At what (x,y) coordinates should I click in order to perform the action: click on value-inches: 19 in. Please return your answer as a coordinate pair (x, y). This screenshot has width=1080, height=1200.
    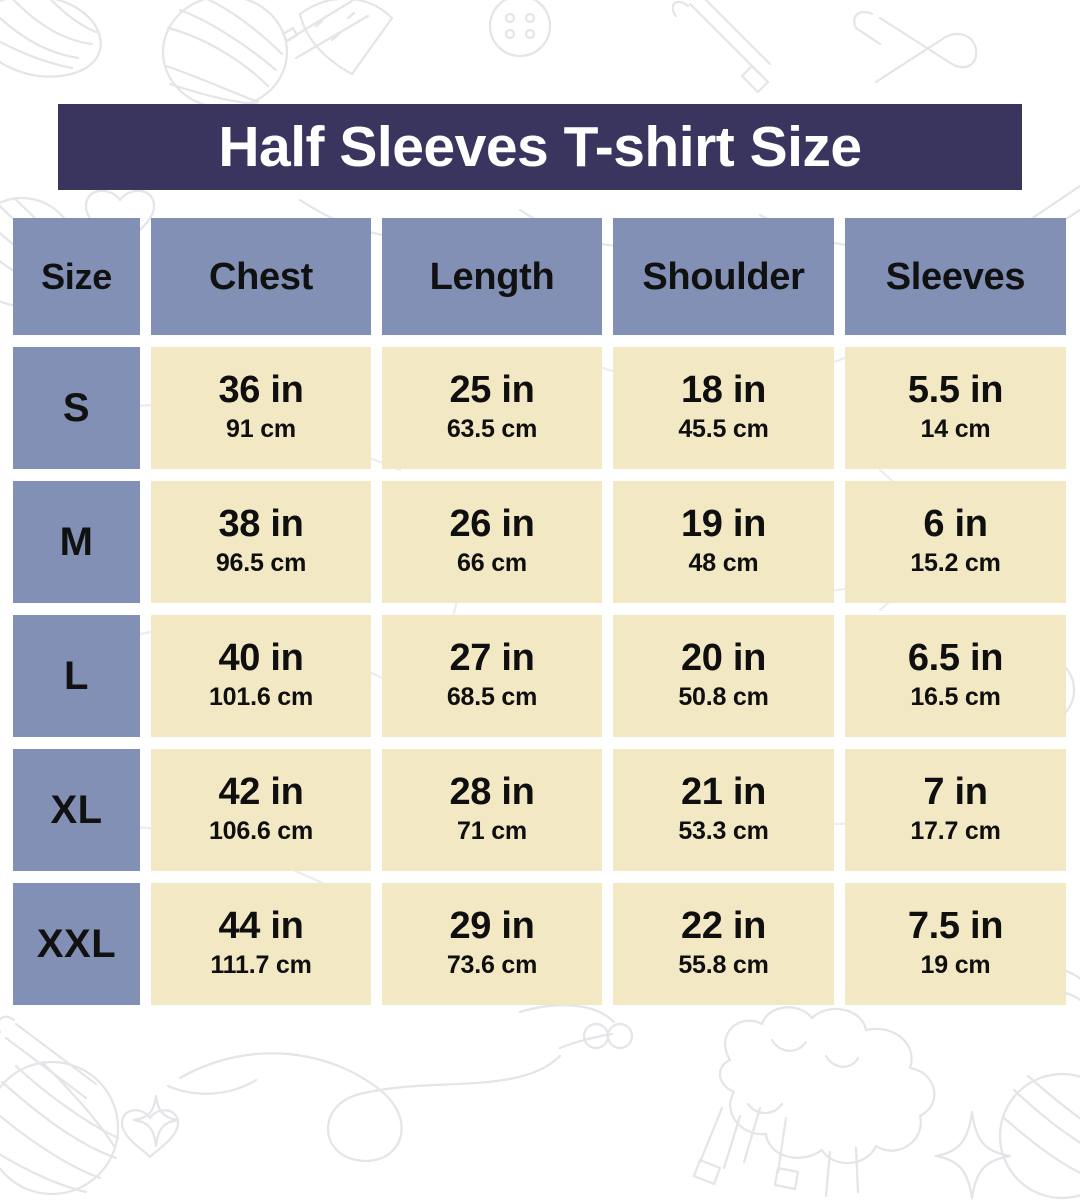
    Looking at the image, I should click on (723, 523).